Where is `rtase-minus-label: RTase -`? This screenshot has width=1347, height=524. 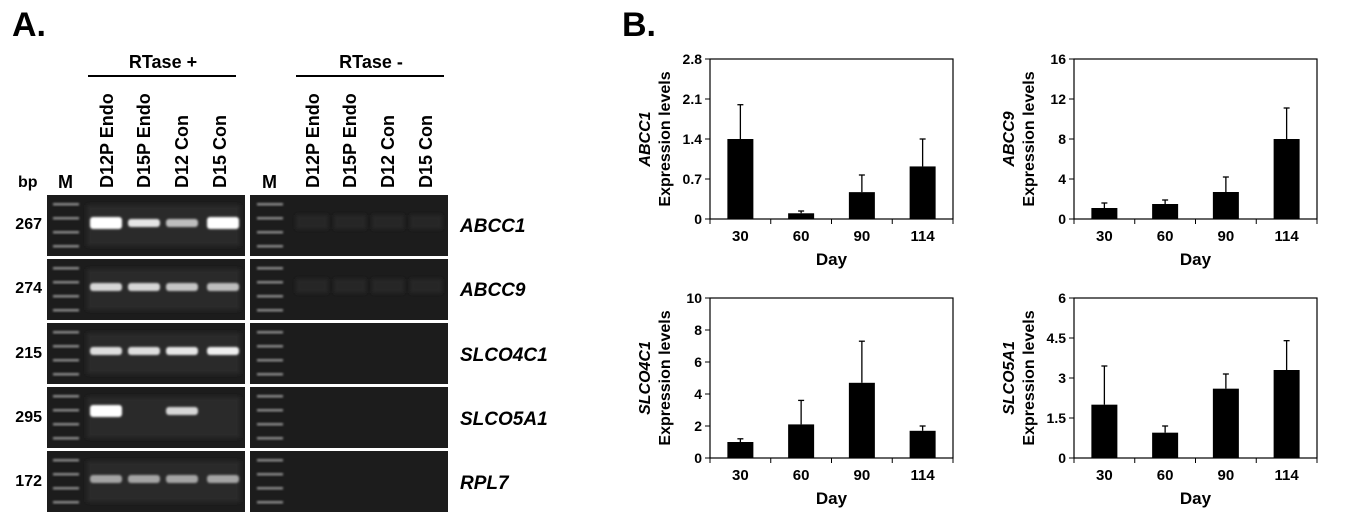 rtase-minus-label: RTase - is located at coordinates (371, 62).